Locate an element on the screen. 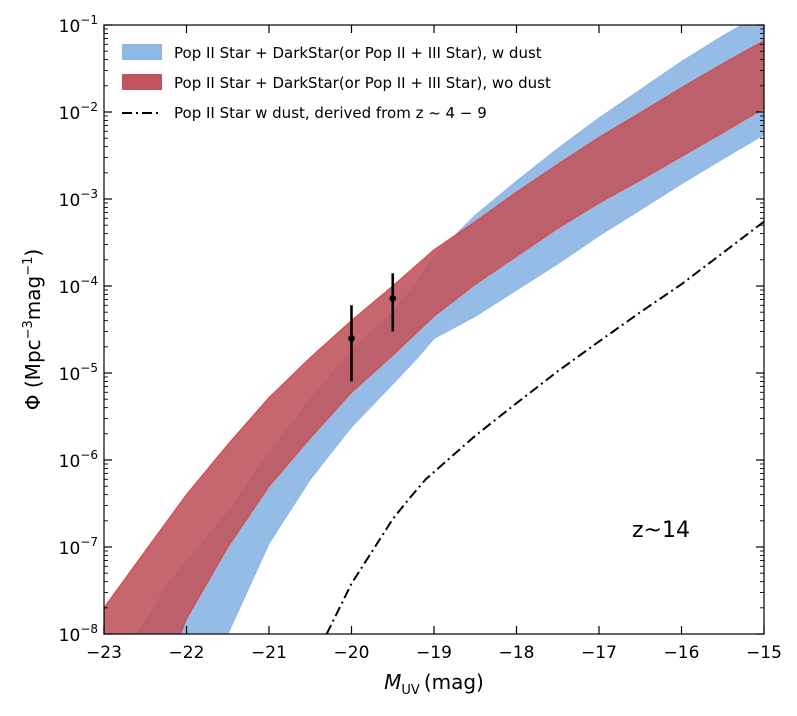  y-tick-label: 10⁻⁶ is located at coordinates (78, 460).